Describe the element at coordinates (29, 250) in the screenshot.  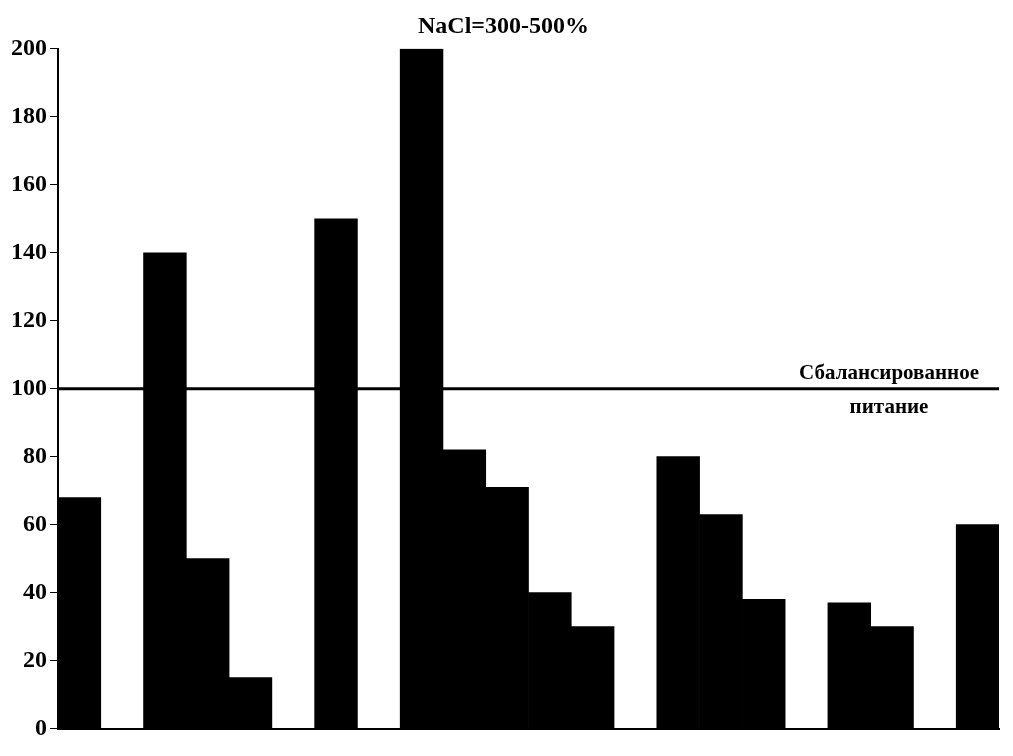
I see `y-tick-label: 140` at that location.